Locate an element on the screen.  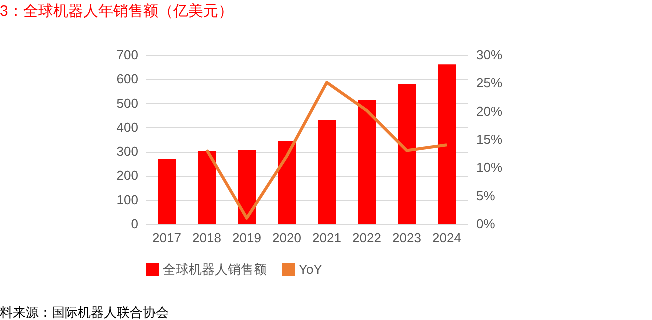
y2-tick-label: 30% is located at coordinates (489, 55).